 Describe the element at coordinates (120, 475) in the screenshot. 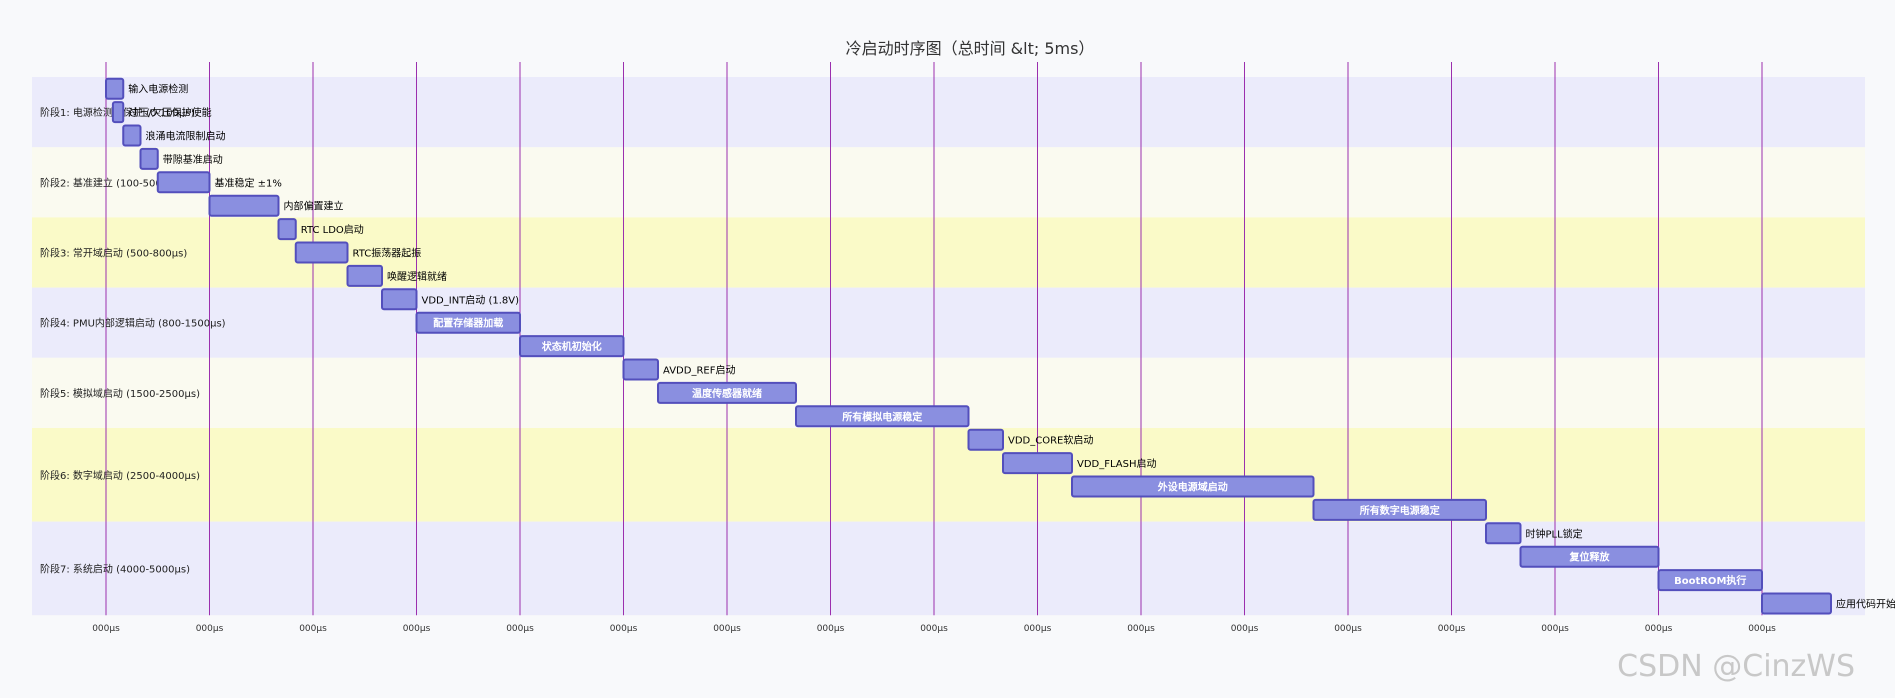

I see `section-label-6: 阶段6: 数字域启动 (2500-4000μs)` at that location.